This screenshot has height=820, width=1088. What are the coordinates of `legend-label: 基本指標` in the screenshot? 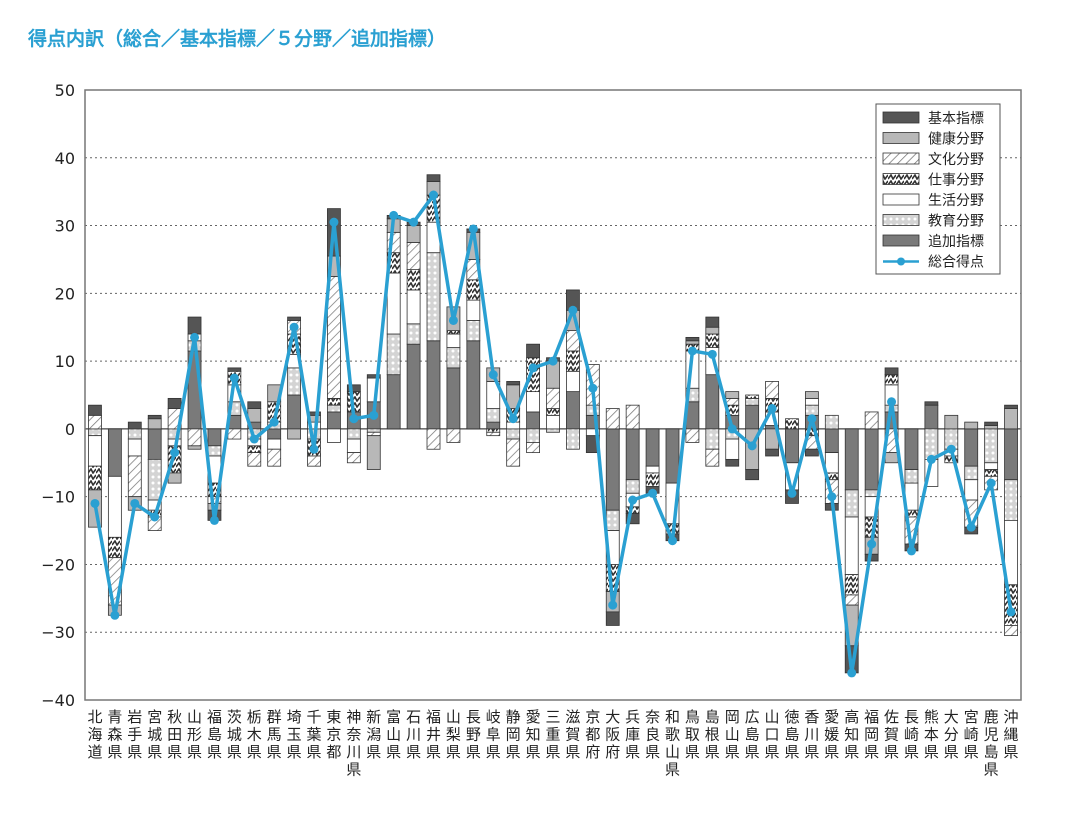 It's located at (956, 118).